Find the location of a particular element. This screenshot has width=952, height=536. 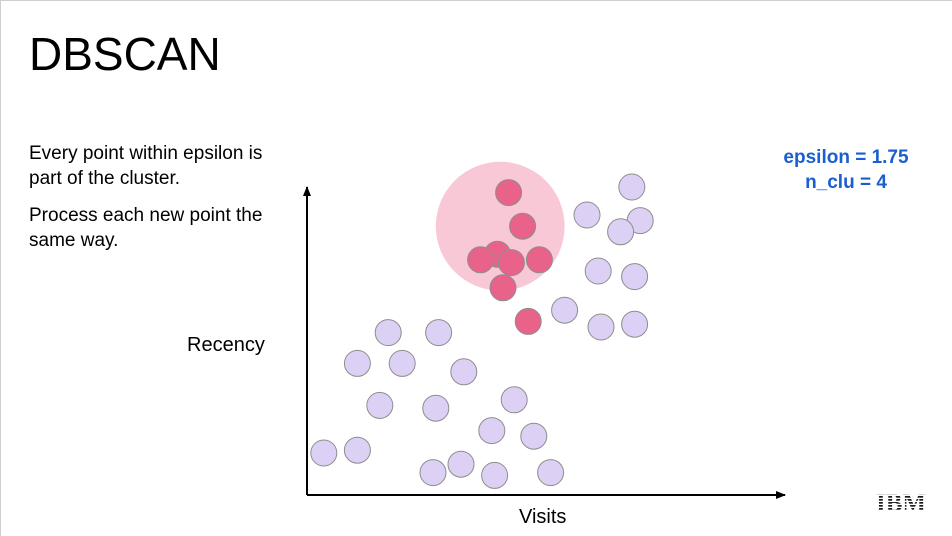

n-clu-param: n_clu = 4 is located at coordinates (846, 182).